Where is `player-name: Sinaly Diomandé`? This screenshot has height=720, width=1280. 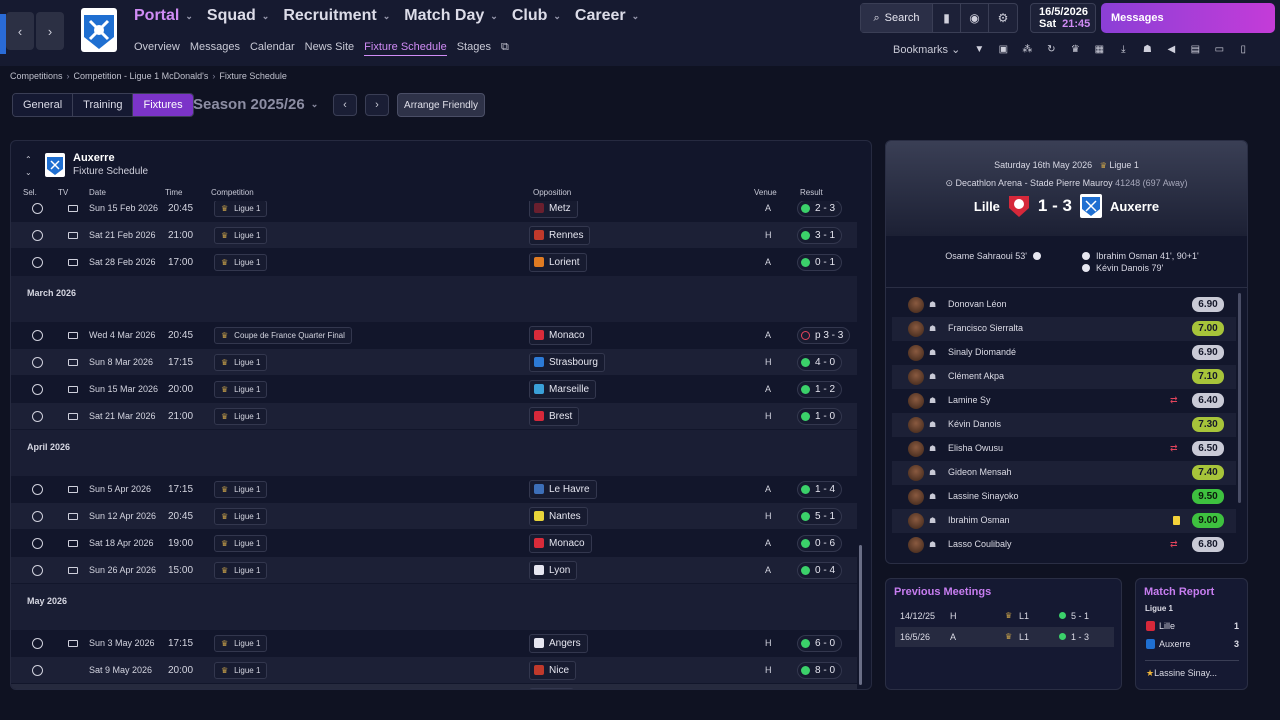 player-name: Sinaly Diomandé is located at coordinates (982, 352).